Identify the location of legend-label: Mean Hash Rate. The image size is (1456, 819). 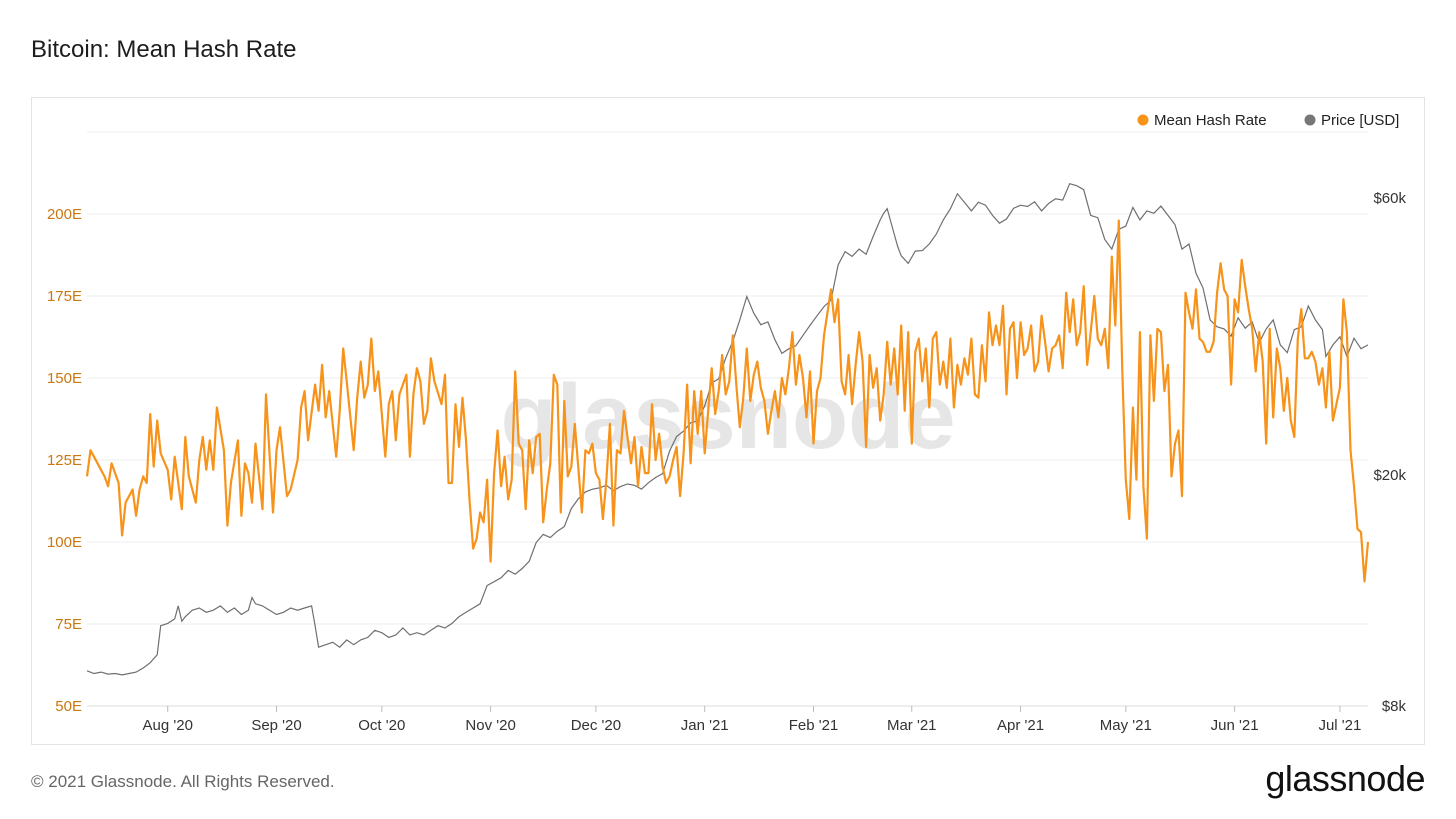
(1210, 120).